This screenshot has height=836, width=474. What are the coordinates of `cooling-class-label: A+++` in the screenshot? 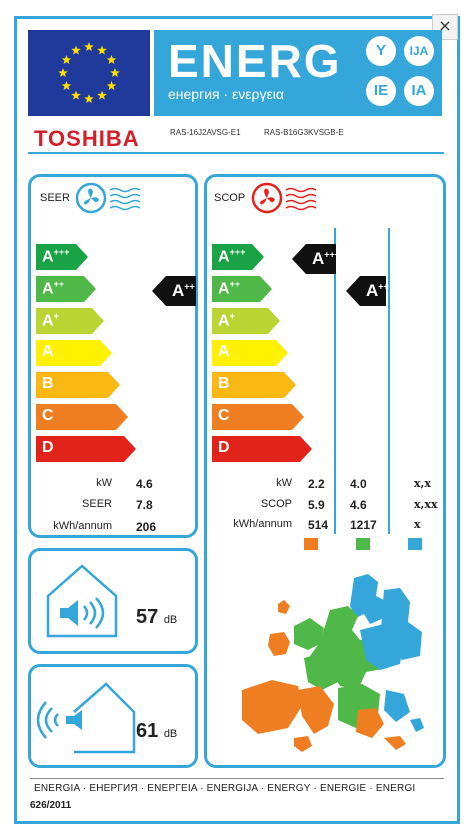 It's located at (56, 256).